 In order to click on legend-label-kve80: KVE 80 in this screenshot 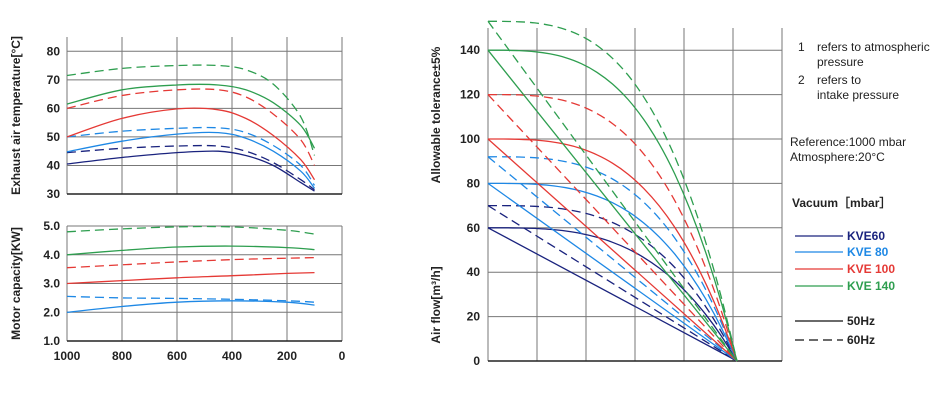, I will do `click(868, 252)`.